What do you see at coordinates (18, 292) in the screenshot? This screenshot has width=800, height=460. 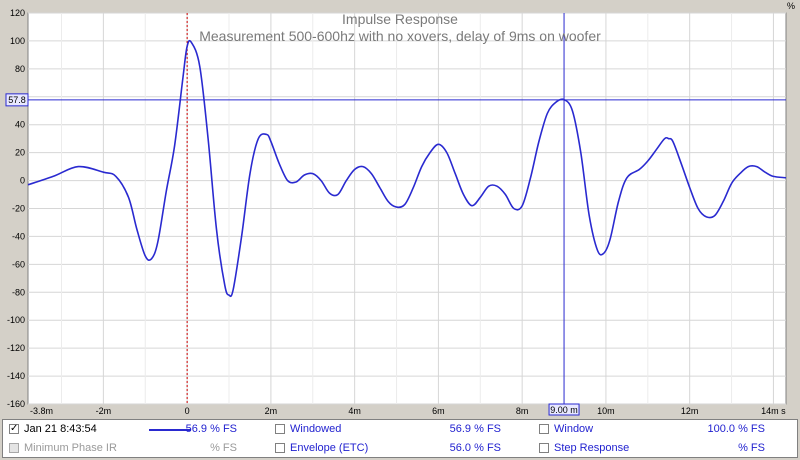 I see `y-tick-label: -80` at bounding box center [18, 292].